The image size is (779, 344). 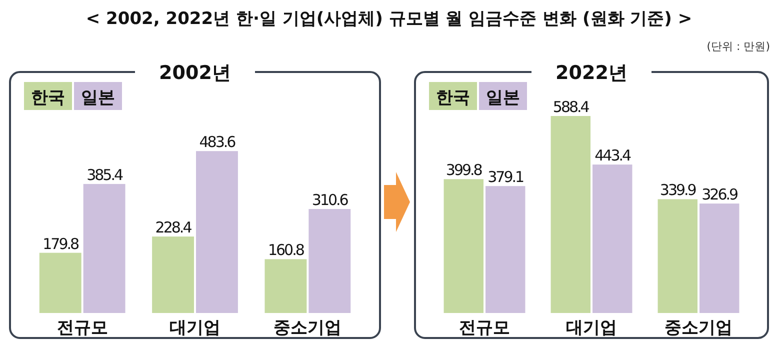 What do you see at coordinates (738, 46) in the screenshot?
I see `text: (단위 : 만원)` at bounding box center [738, 46].